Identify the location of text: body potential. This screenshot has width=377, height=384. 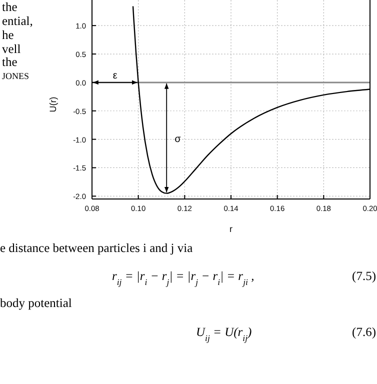
(36, 303).